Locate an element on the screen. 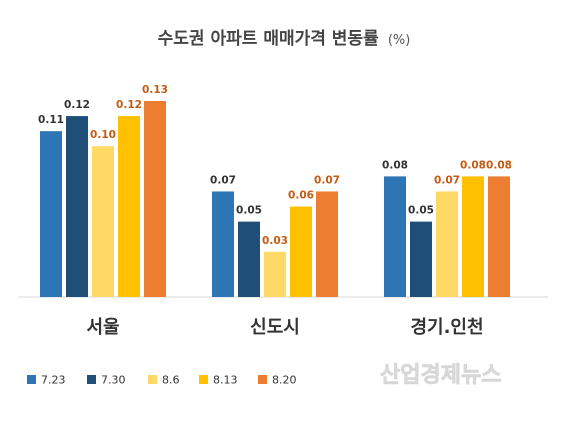  bar-경기.인천-7.30 is located at coordinates (421, 259).